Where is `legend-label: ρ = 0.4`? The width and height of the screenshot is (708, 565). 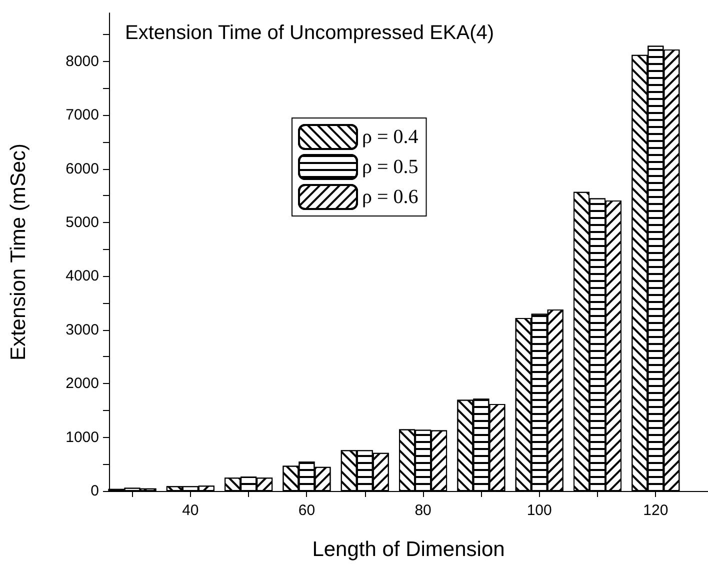
legend-label: ρ = 0.4 is located at coordinates (390, 137).